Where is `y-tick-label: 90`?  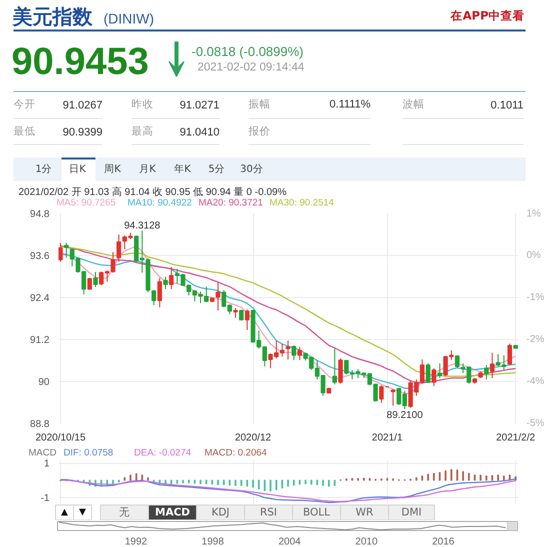 y-tick-label: 90 is located at coordinates (44, 382).